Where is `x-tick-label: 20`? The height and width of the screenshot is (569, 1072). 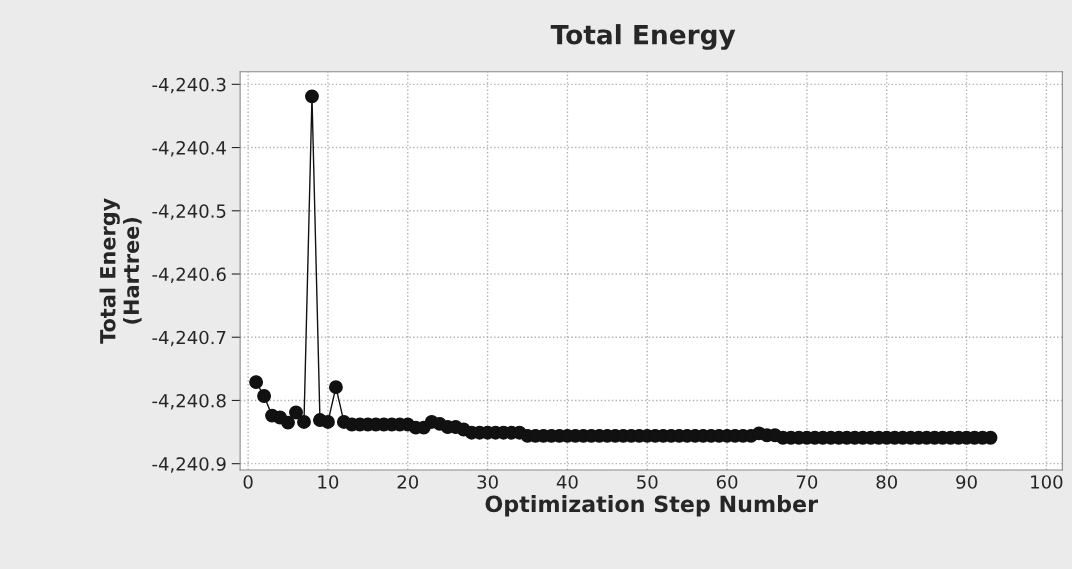 x-tick-label: 20 is located at coordinates (408, 482).